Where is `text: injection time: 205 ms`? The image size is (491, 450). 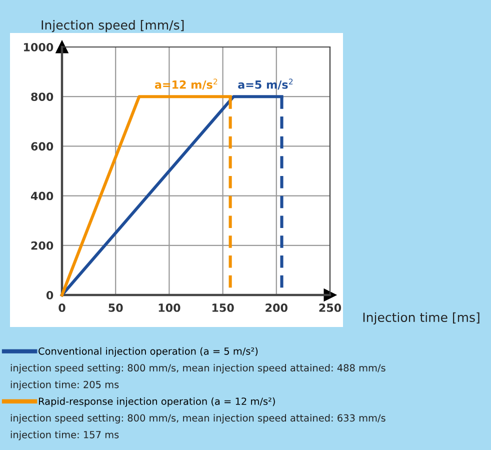
text: injection time: 205 ms is located at coordinates (64, 385).